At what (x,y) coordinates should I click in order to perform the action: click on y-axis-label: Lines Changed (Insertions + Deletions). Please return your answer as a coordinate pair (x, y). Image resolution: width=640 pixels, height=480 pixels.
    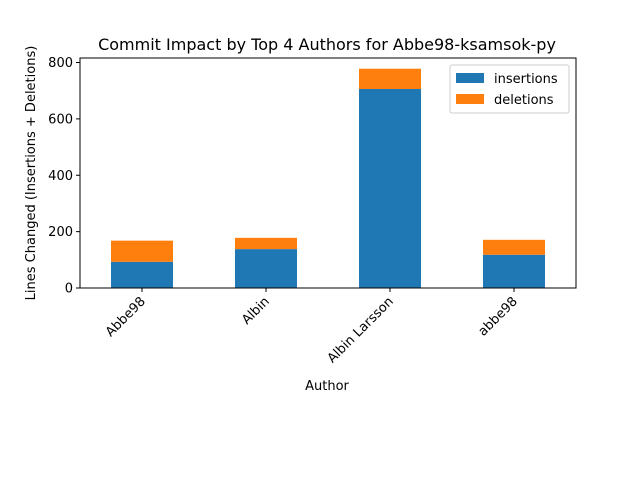
    Looking at the image, I should click on (31, 173).